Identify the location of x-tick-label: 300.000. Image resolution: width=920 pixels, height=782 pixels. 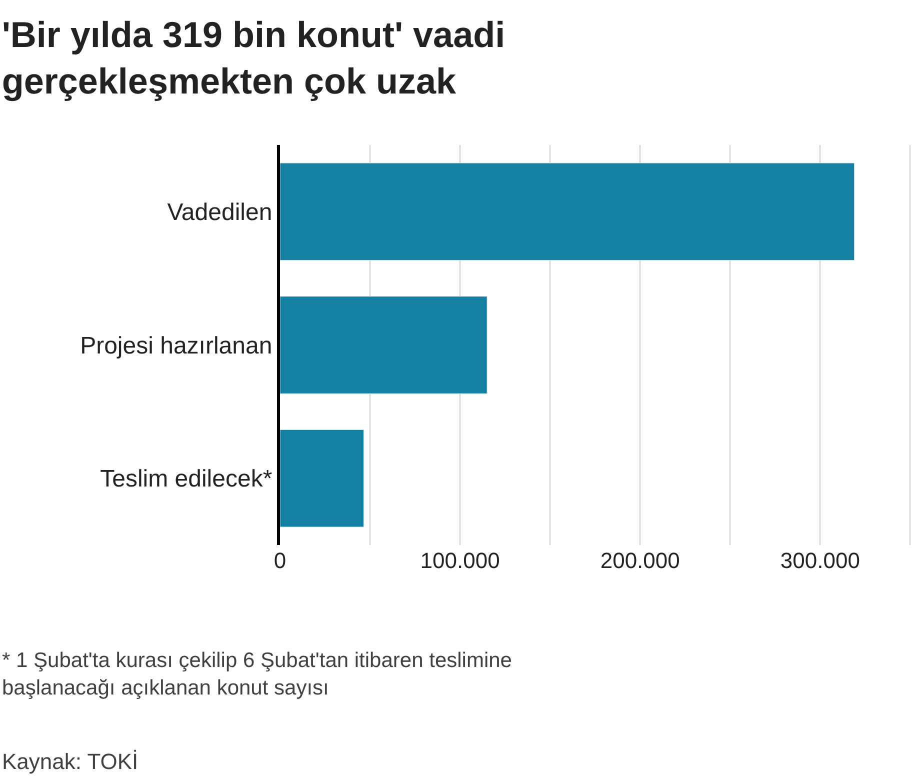
(820, 560).